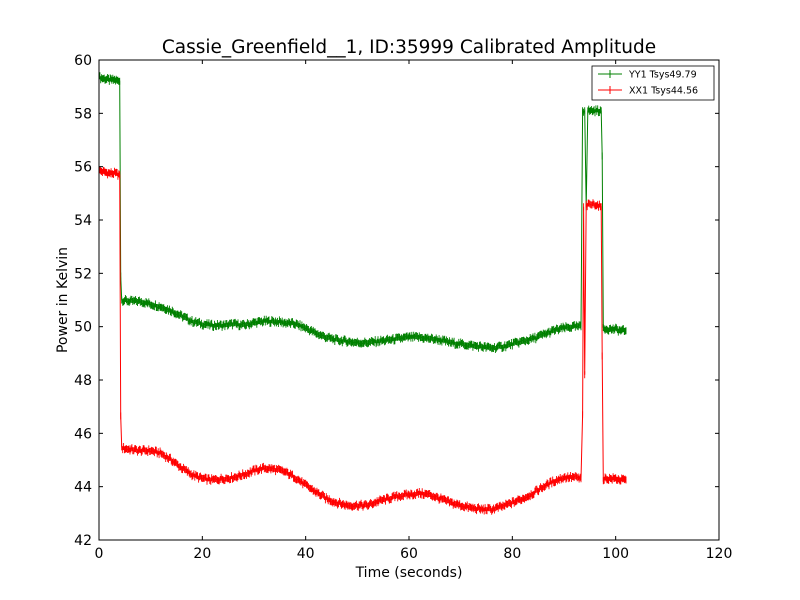  What do you see at coordinates (409, 573) in the screenshot?
I see `x-axis-label: Time (seconds)` at bounding box center [409, 573].